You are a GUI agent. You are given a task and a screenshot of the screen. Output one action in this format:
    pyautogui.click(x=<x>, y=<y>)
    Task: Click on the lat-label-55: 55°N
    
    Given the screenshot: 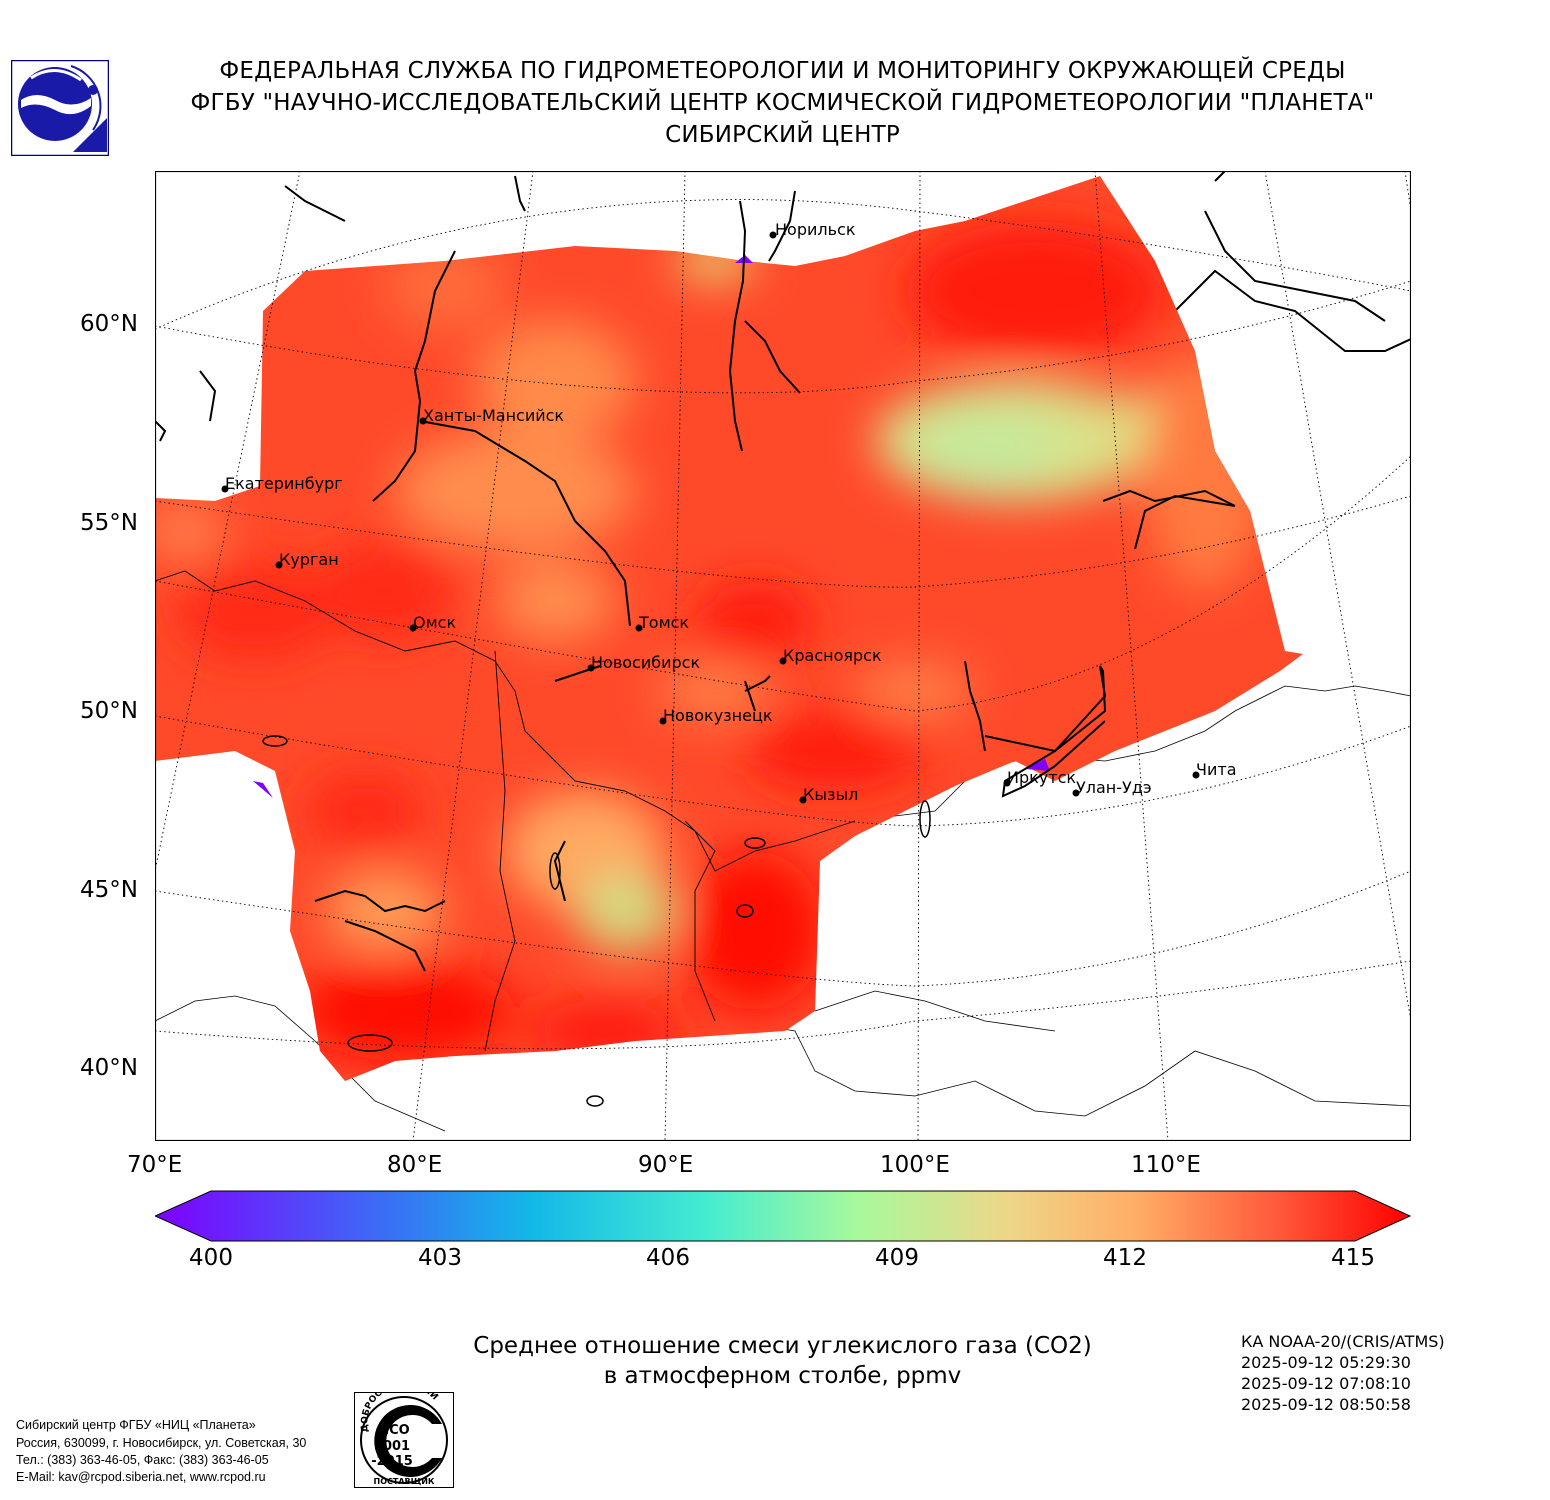 What is the action you would take?
    pyautogui.click(x=109, y=523)
    